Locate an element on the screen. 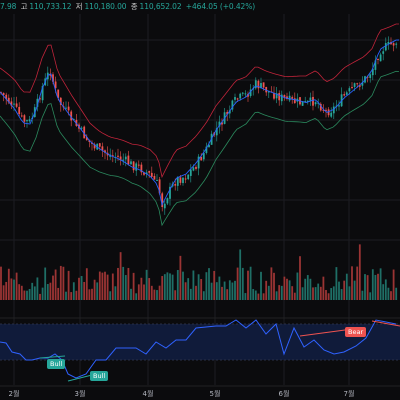 The image size is (400, 400). month-label: 6월 is located at coordinates (284, 394).